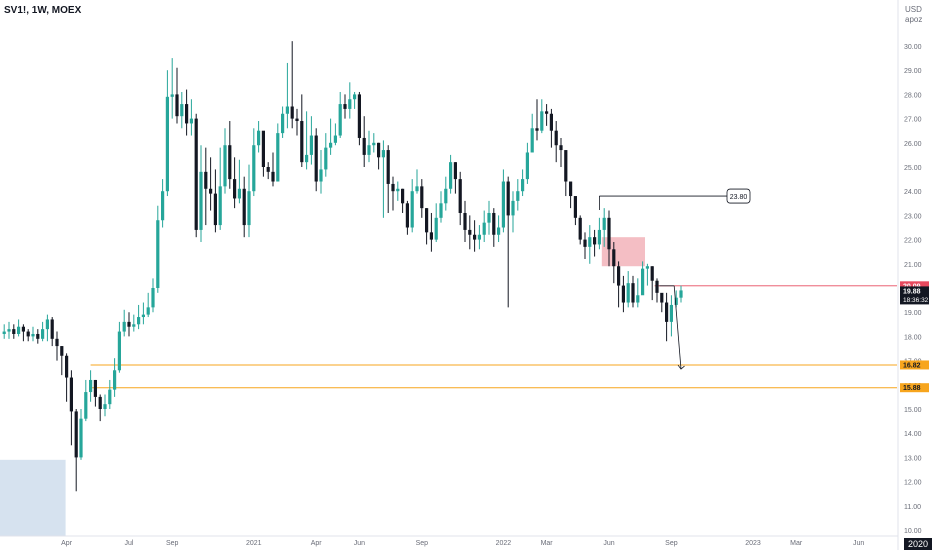 The height and width of the screenshot is (550, 932). Describe the element at coordinates (914, 365) in the screenshot. I see `support-upper-price-badge: 16.82` at that location.